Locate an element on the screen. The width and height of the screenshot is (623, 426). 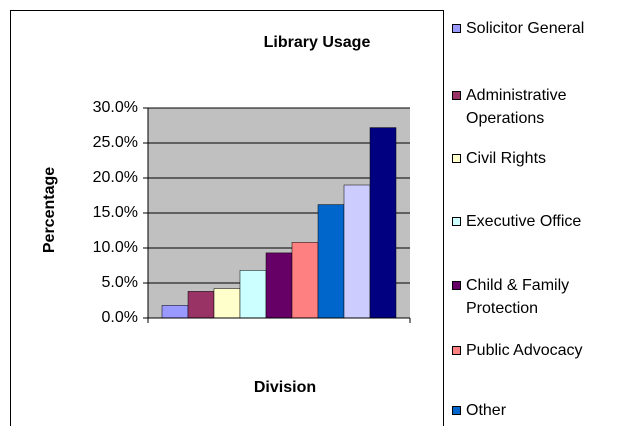
legend-label: Child & Family Protection is located at coordinates (518, 297).